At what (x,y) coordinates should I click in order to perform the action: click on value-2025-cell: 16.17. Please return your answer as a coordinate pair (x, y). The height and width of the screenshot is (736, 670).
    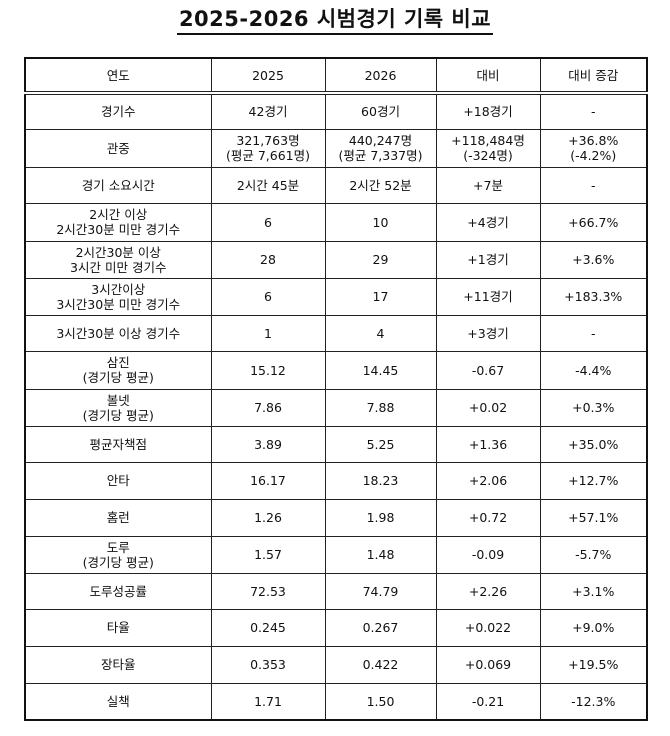
    Looking at the image, I should click on (268, 480).